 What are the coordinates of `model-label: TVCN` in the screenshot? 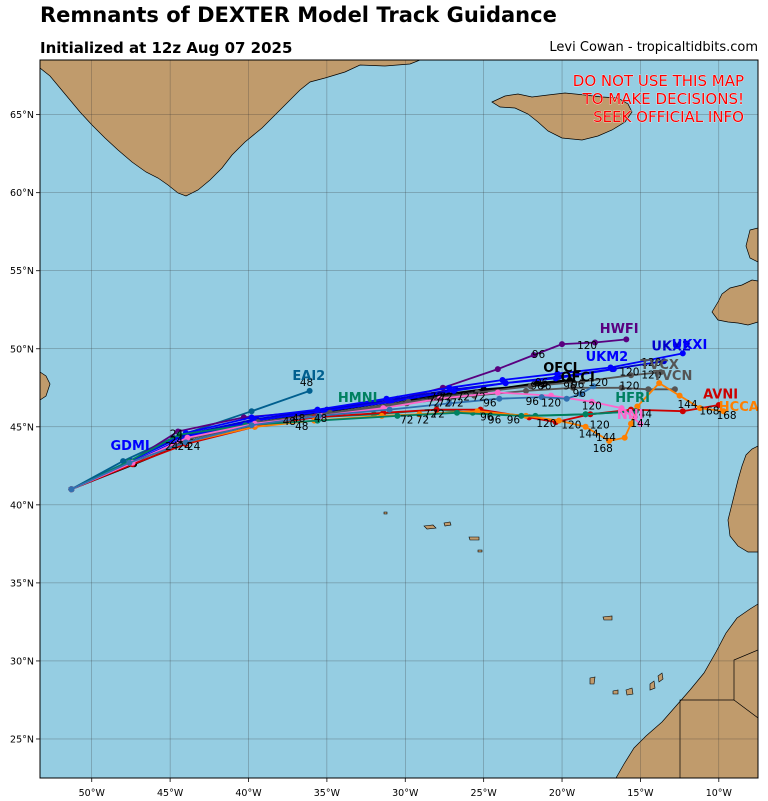 It's located at (672, 376).